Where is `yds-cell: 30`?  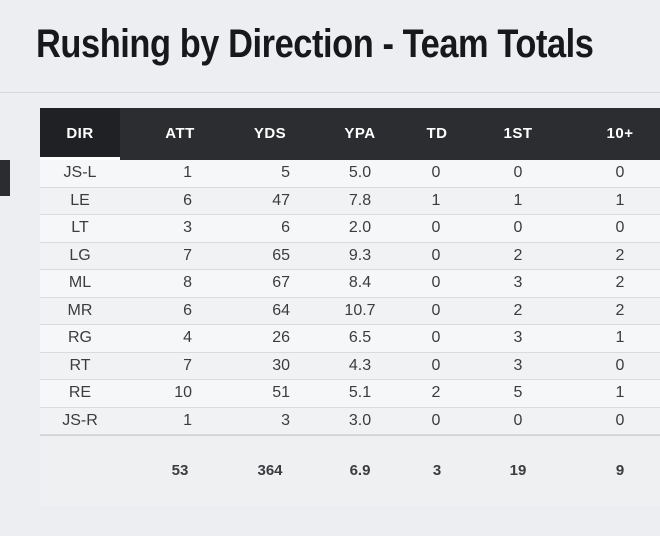
yds-cell: 30 is located at coordinates (281, 365).